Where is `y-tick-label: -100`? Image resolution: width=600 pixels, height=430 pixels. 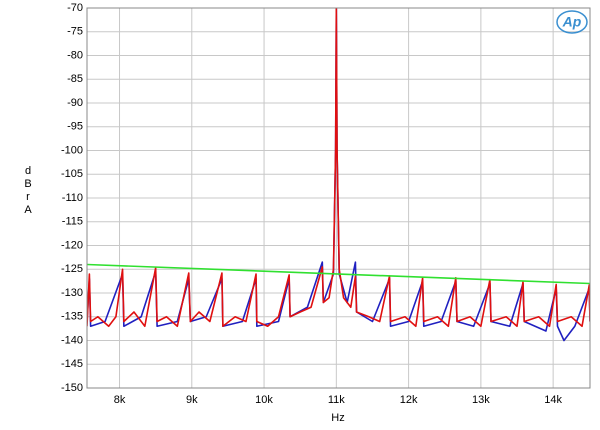 y-tick-label: -100 is located at coordinates (72, 150).